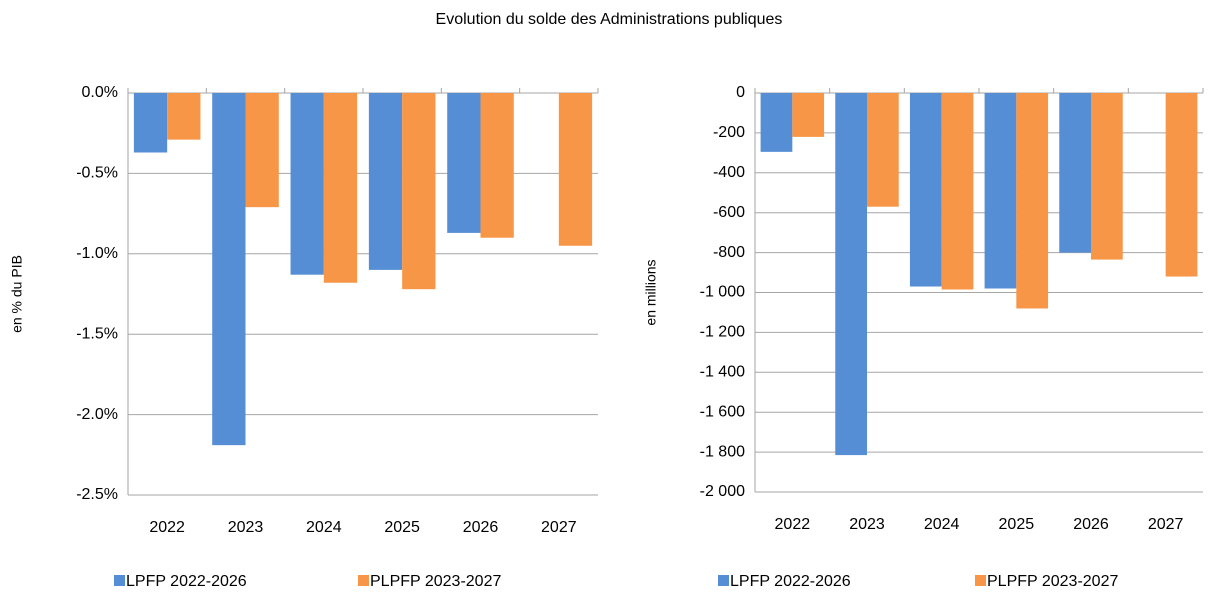 This screenshot has width=1219, height=598. Describe the element at coordinates (97, 414) in the screenshot. I see `y-tick-label: -2.0%` at that location.